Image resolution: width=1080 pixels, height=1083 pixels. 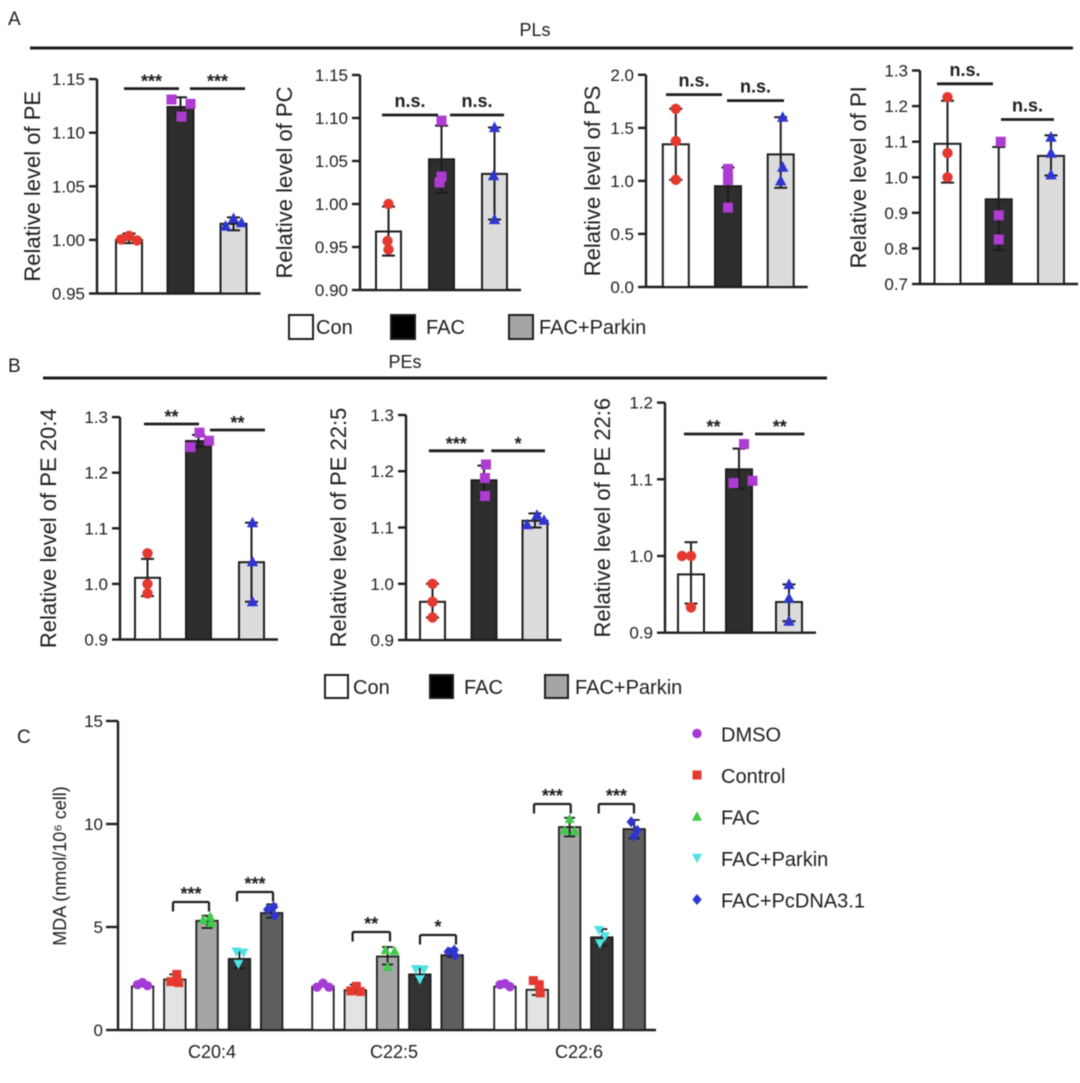 I want to click on svg-text: 1.5, so click(x=622, y=128).